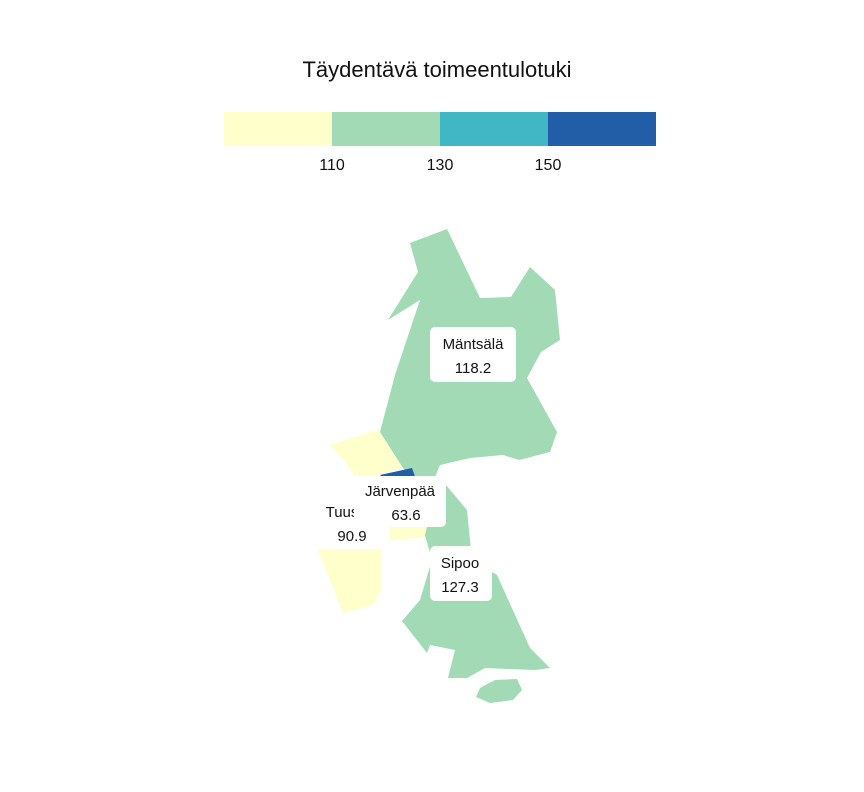  I want to click on legend: 110 130 150, so click(440, 143).